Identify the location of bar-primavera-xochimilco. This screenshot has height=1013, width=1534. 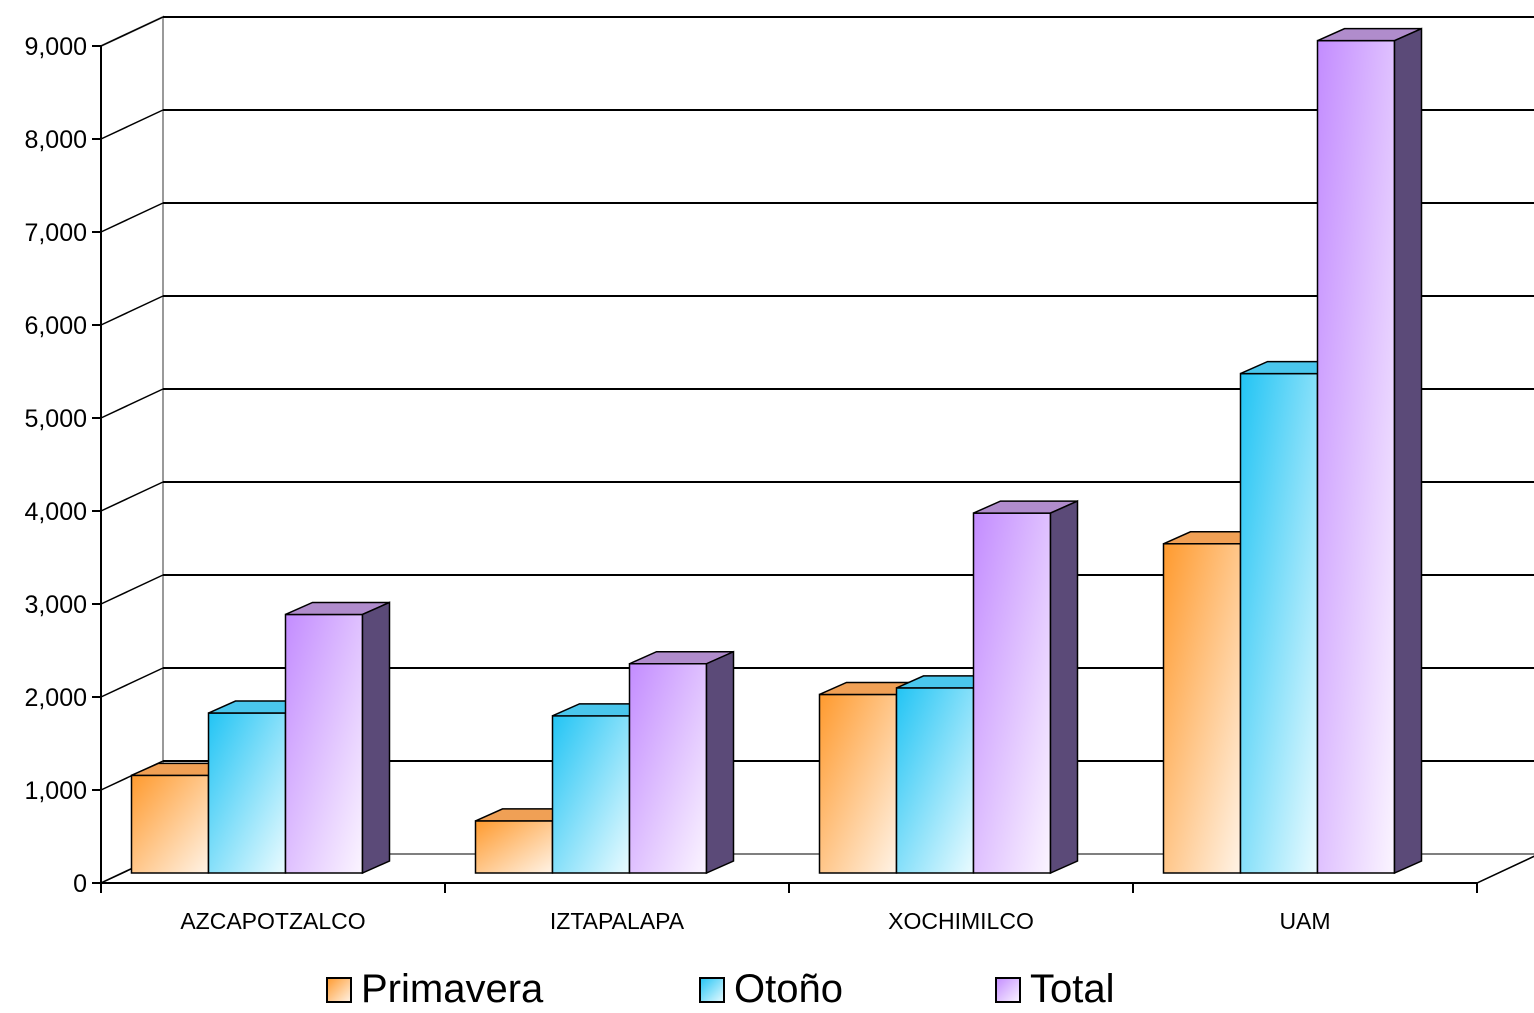
(871, 777).